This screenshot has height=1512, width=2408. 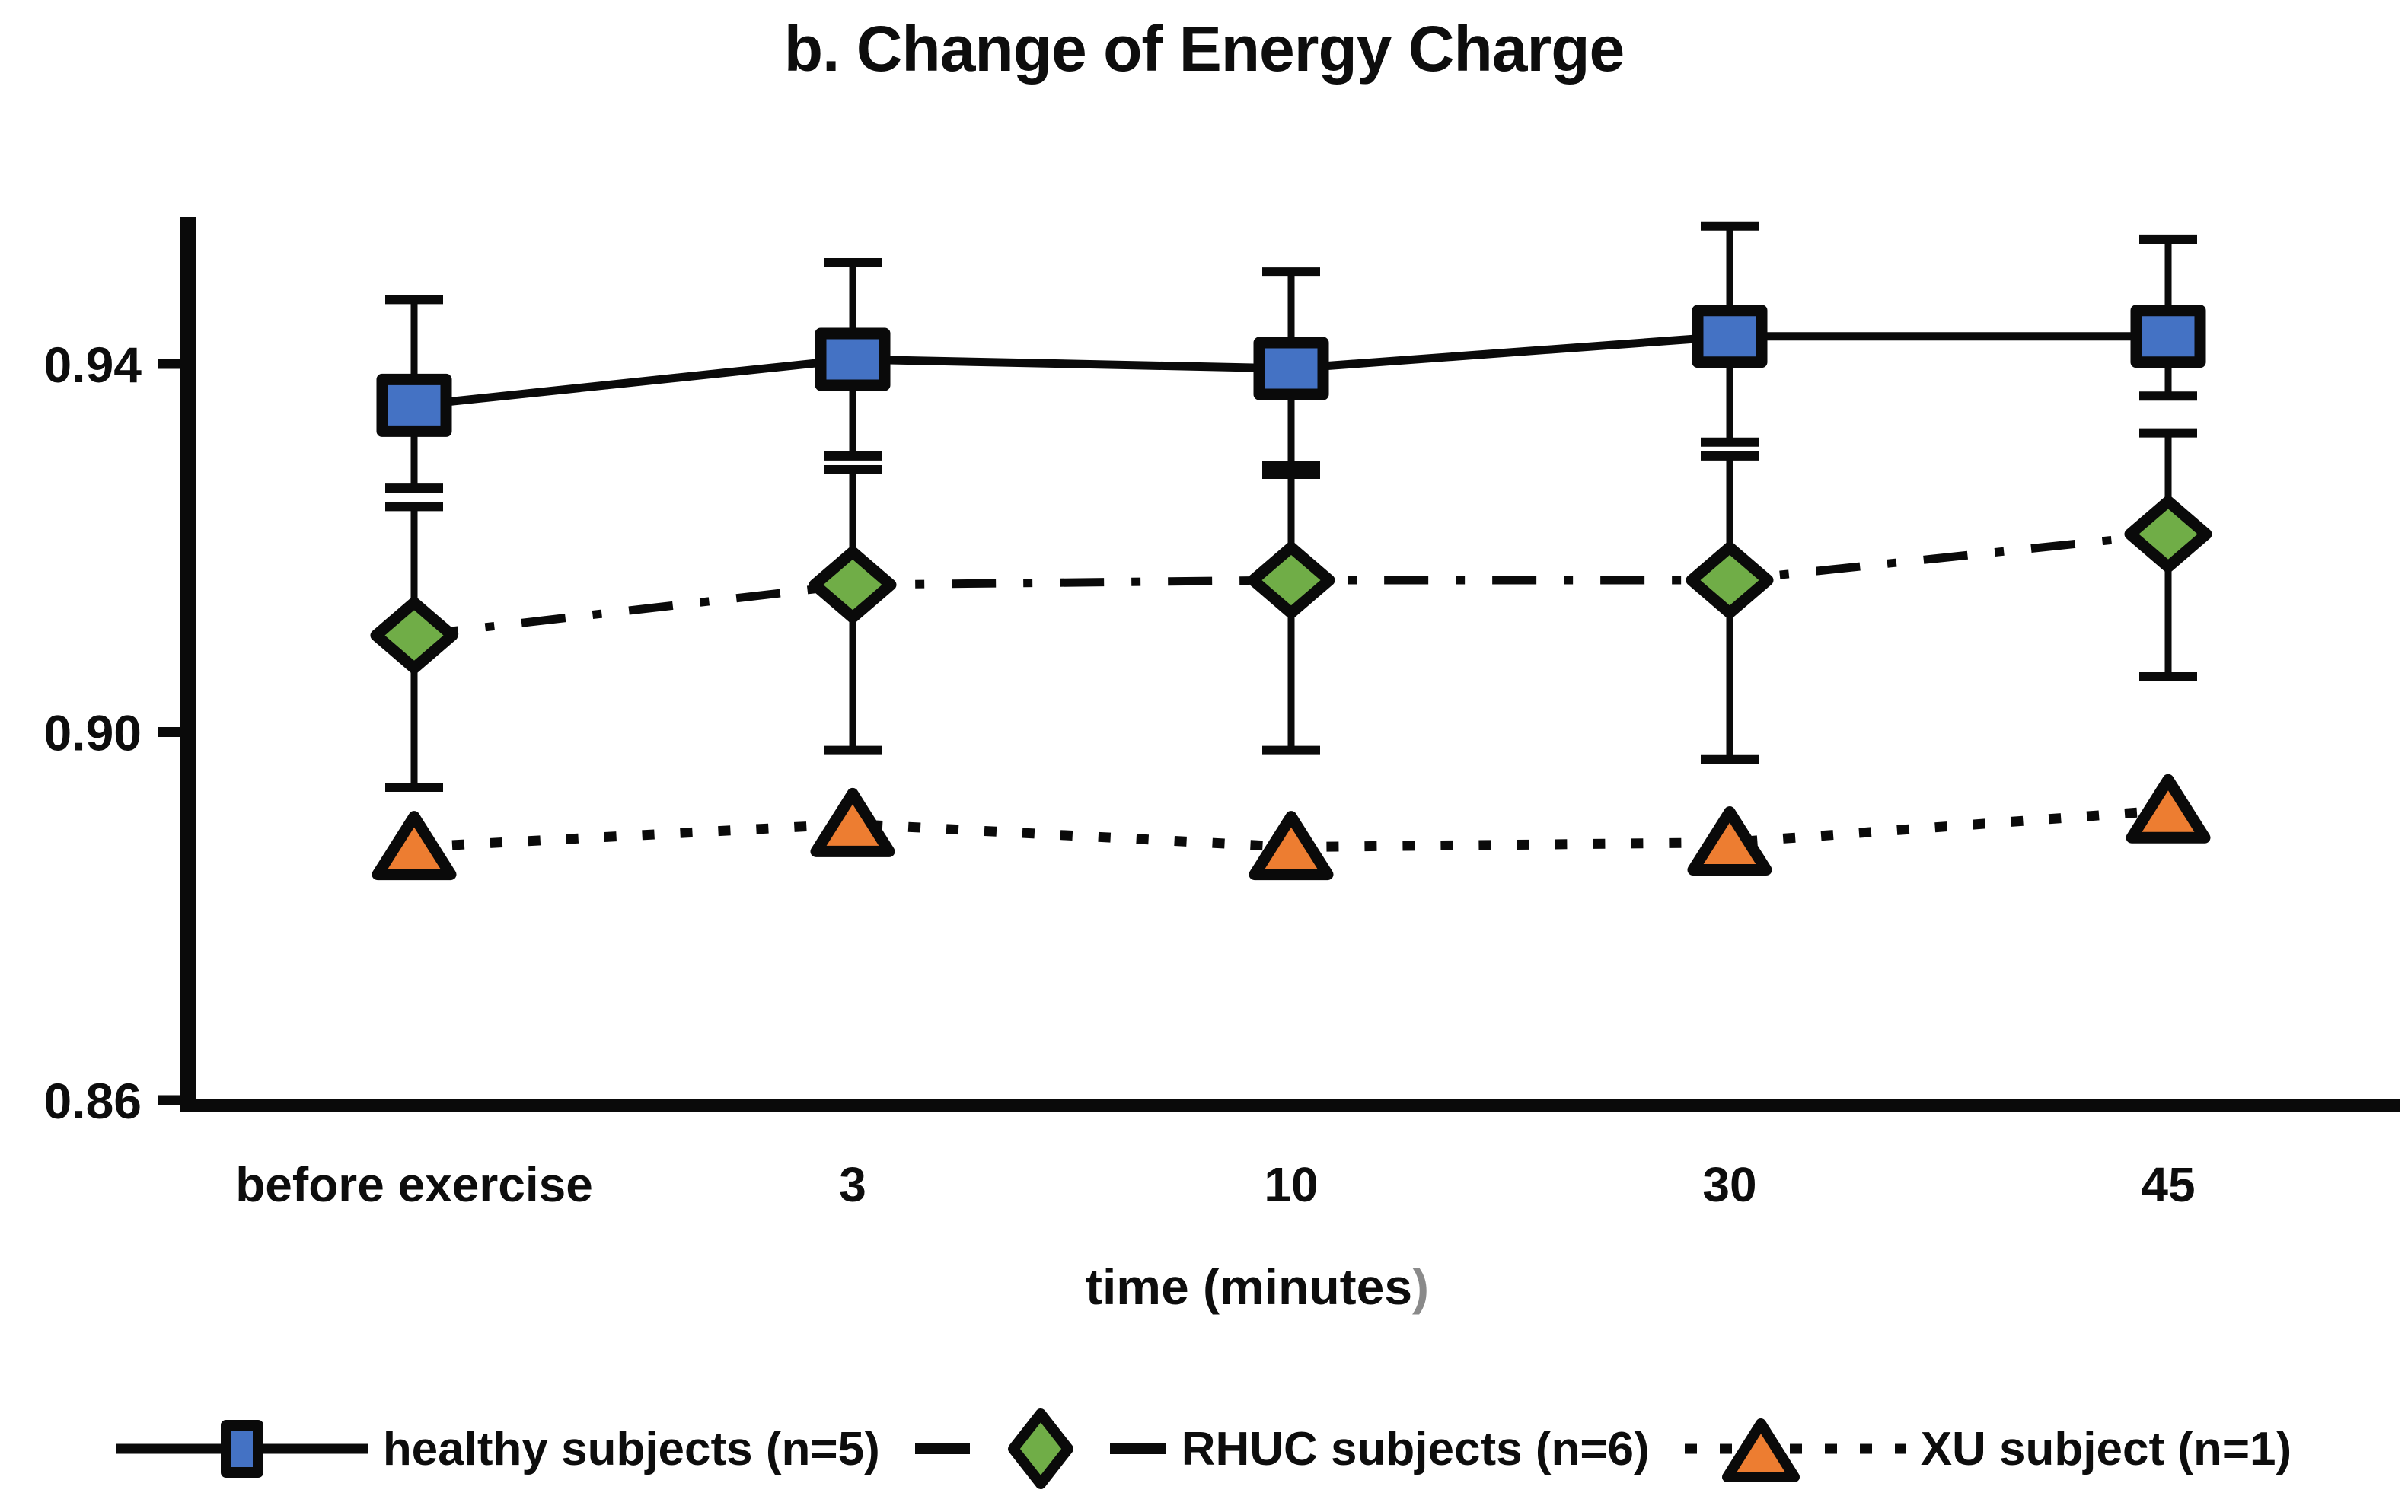 I want to click on y-tick-label: 0.90, so click(x=93, y=732).